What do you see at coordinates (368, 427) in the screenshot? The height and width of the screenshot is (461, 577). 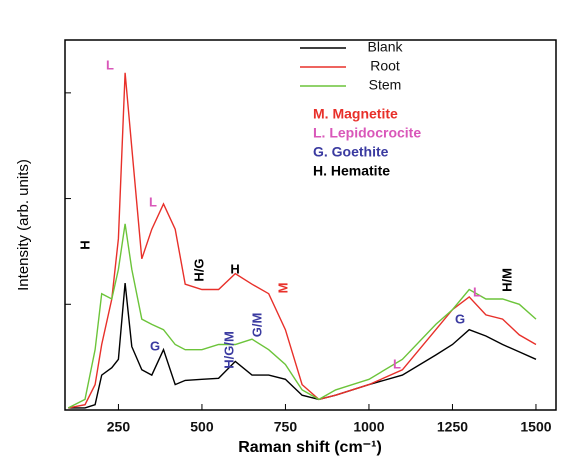 I see `x-tick-label: 1000` at bounding box center [368, 427].